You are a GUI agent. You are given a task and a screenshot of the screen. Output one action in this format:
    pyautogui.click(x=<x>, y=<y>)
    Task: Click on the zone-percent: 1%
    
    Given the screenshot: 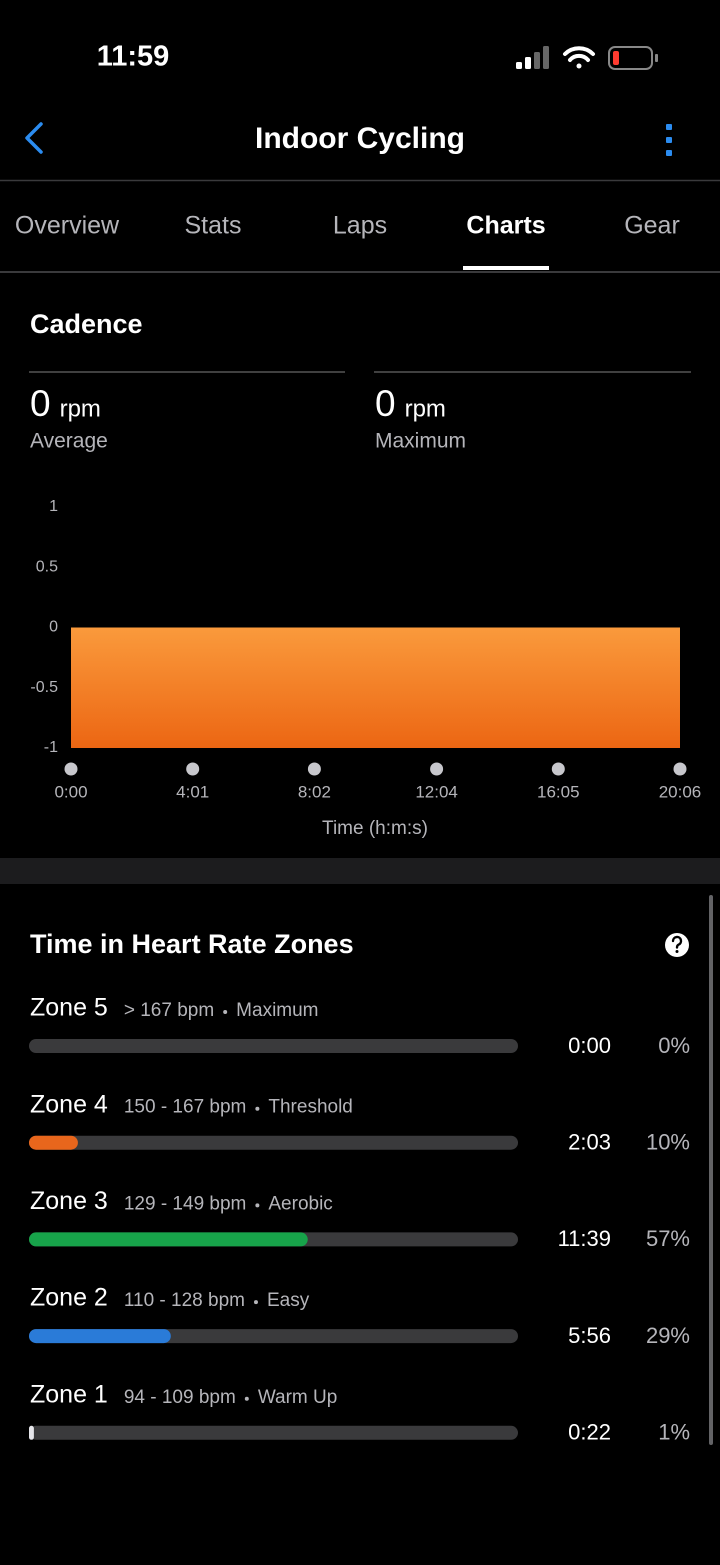 What is the action you would take?
    pyautogui.click(x=674, y=1432)
    